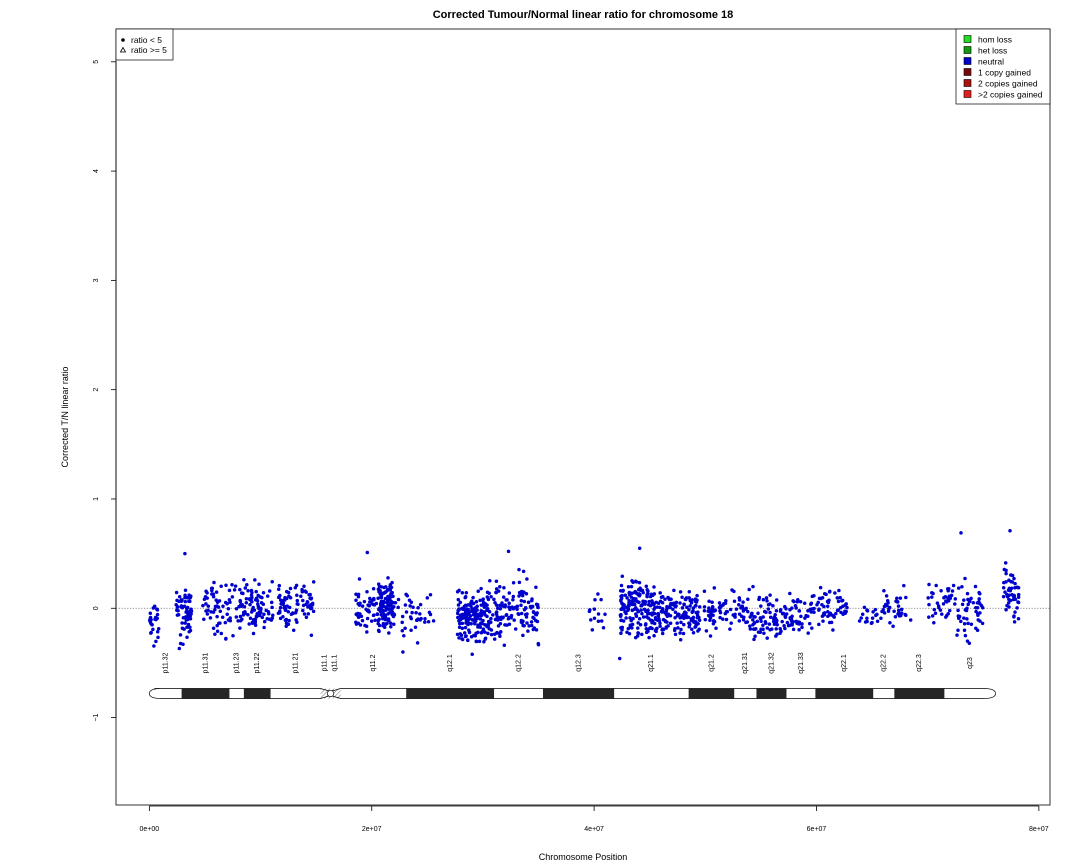 Image resolution: width=1080 pixels, height=864 pixels. Describe the element at coordinates (236, 662) in the screenshot. I see `ideogram-band-label: p11.23` at that location.